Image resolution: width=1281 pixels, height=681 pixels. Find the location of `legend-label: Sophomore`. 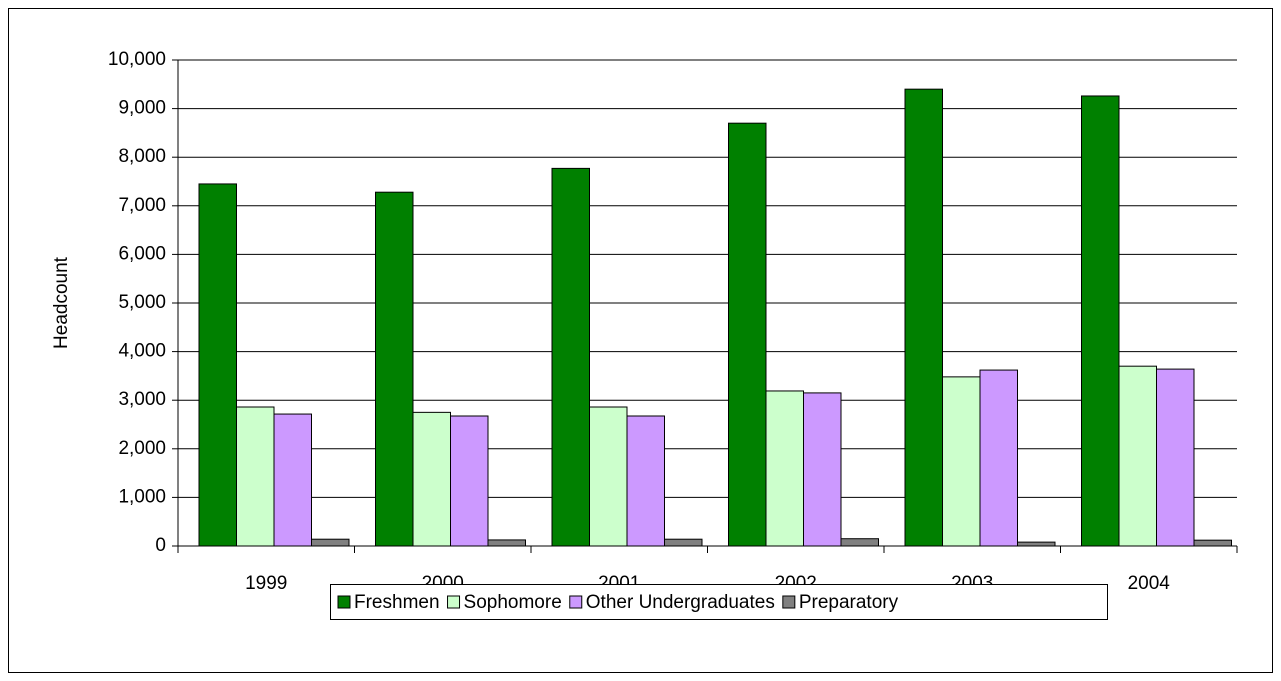

legend-label: Sophomore is located at coordinates (513, 602).